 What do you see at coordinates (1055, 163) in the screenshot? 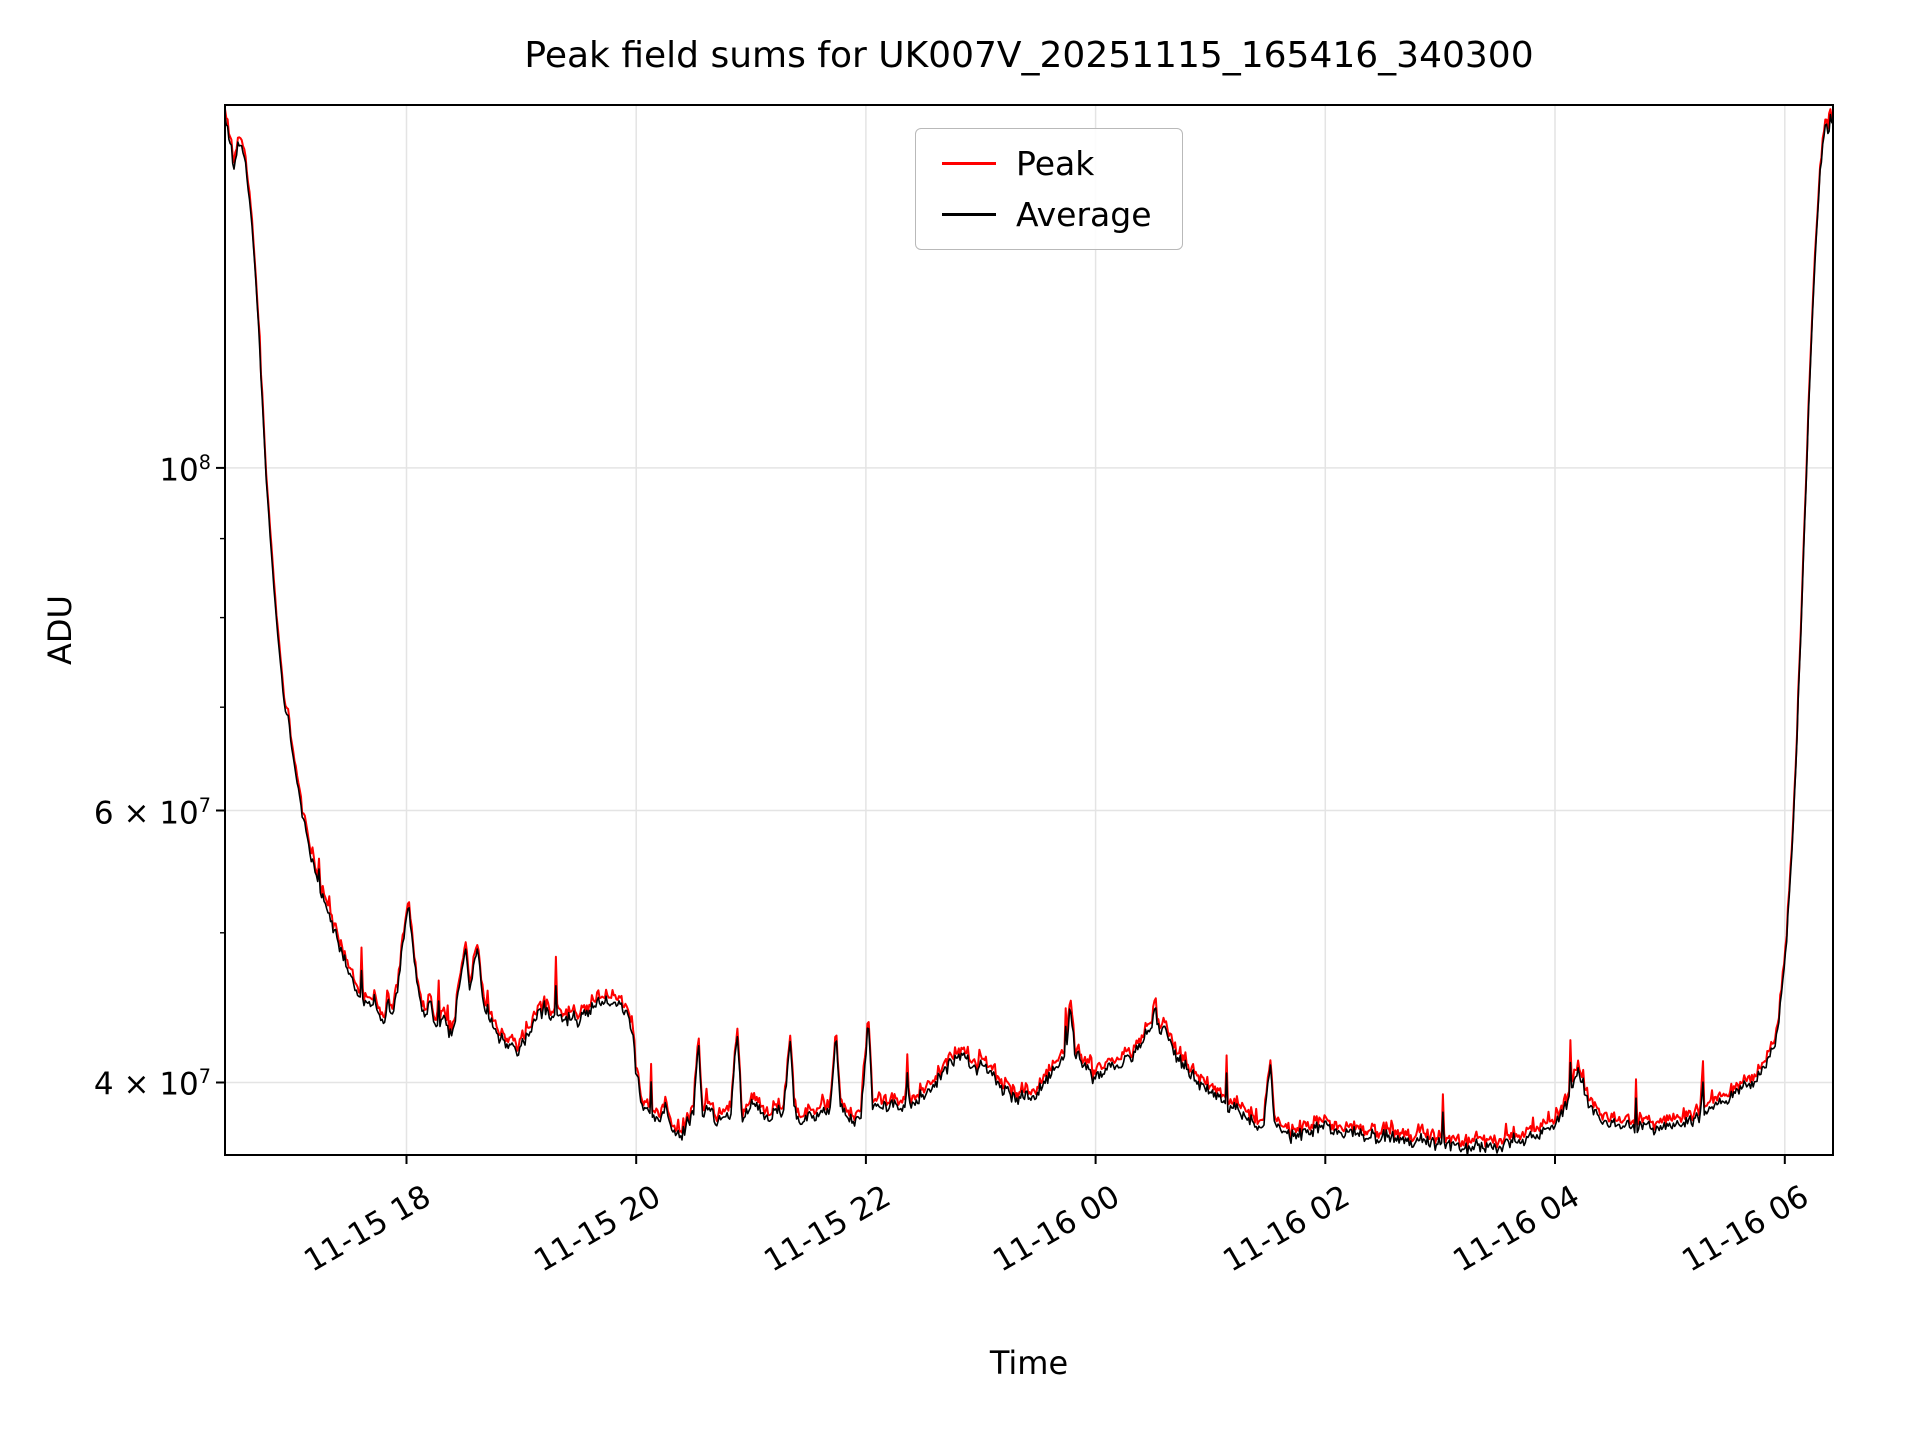
I see `legend-label-peak: Peak` at bounding box center [1055, 163].